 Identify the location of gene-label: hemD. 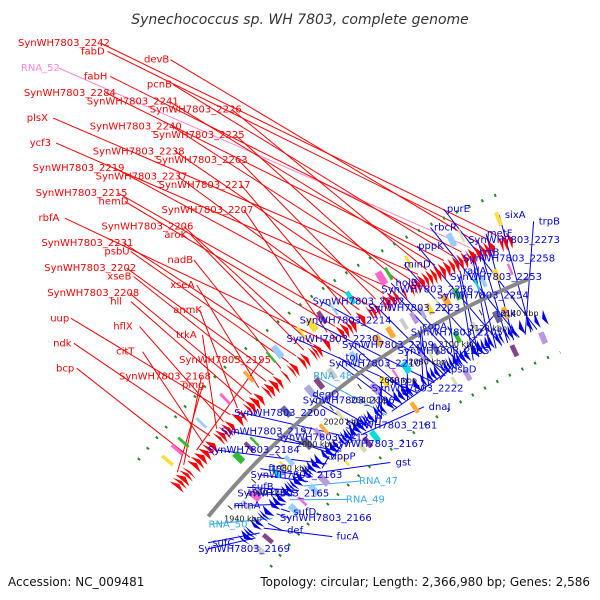
(114, 202).